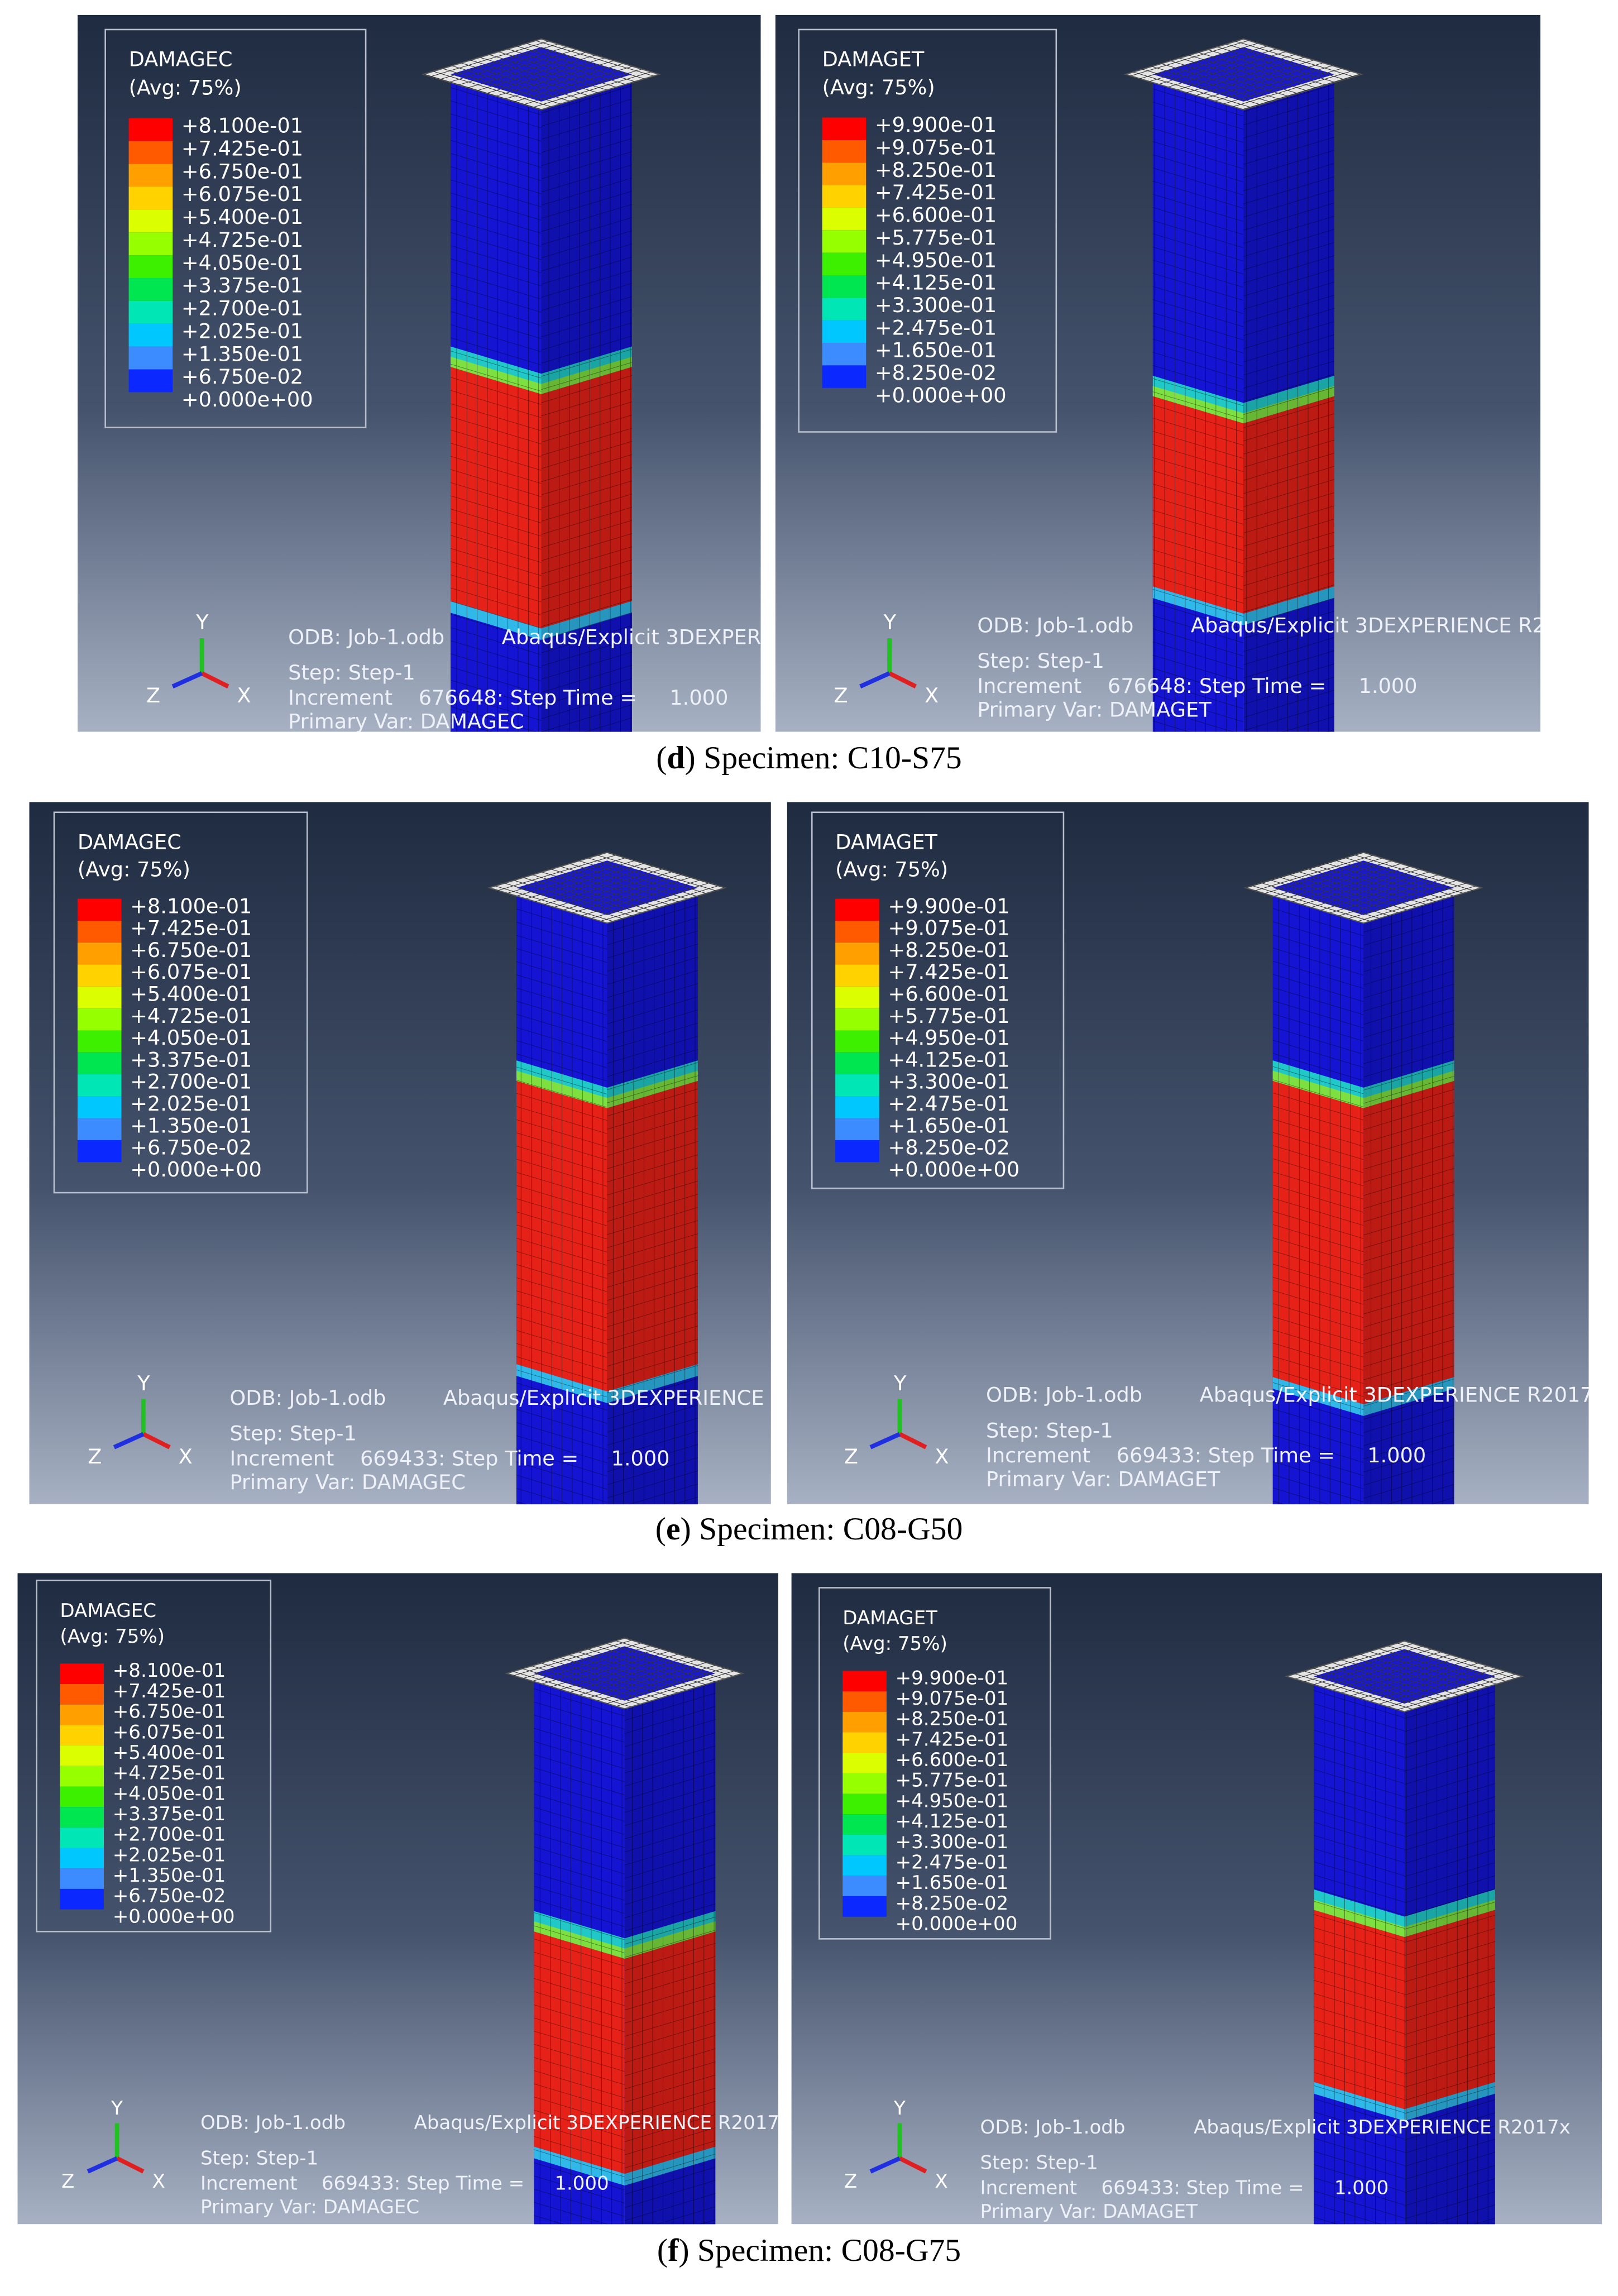 The image size is (1618, 2296). I want to click on legend-label: +2.700e-01, so click(191, 1082).